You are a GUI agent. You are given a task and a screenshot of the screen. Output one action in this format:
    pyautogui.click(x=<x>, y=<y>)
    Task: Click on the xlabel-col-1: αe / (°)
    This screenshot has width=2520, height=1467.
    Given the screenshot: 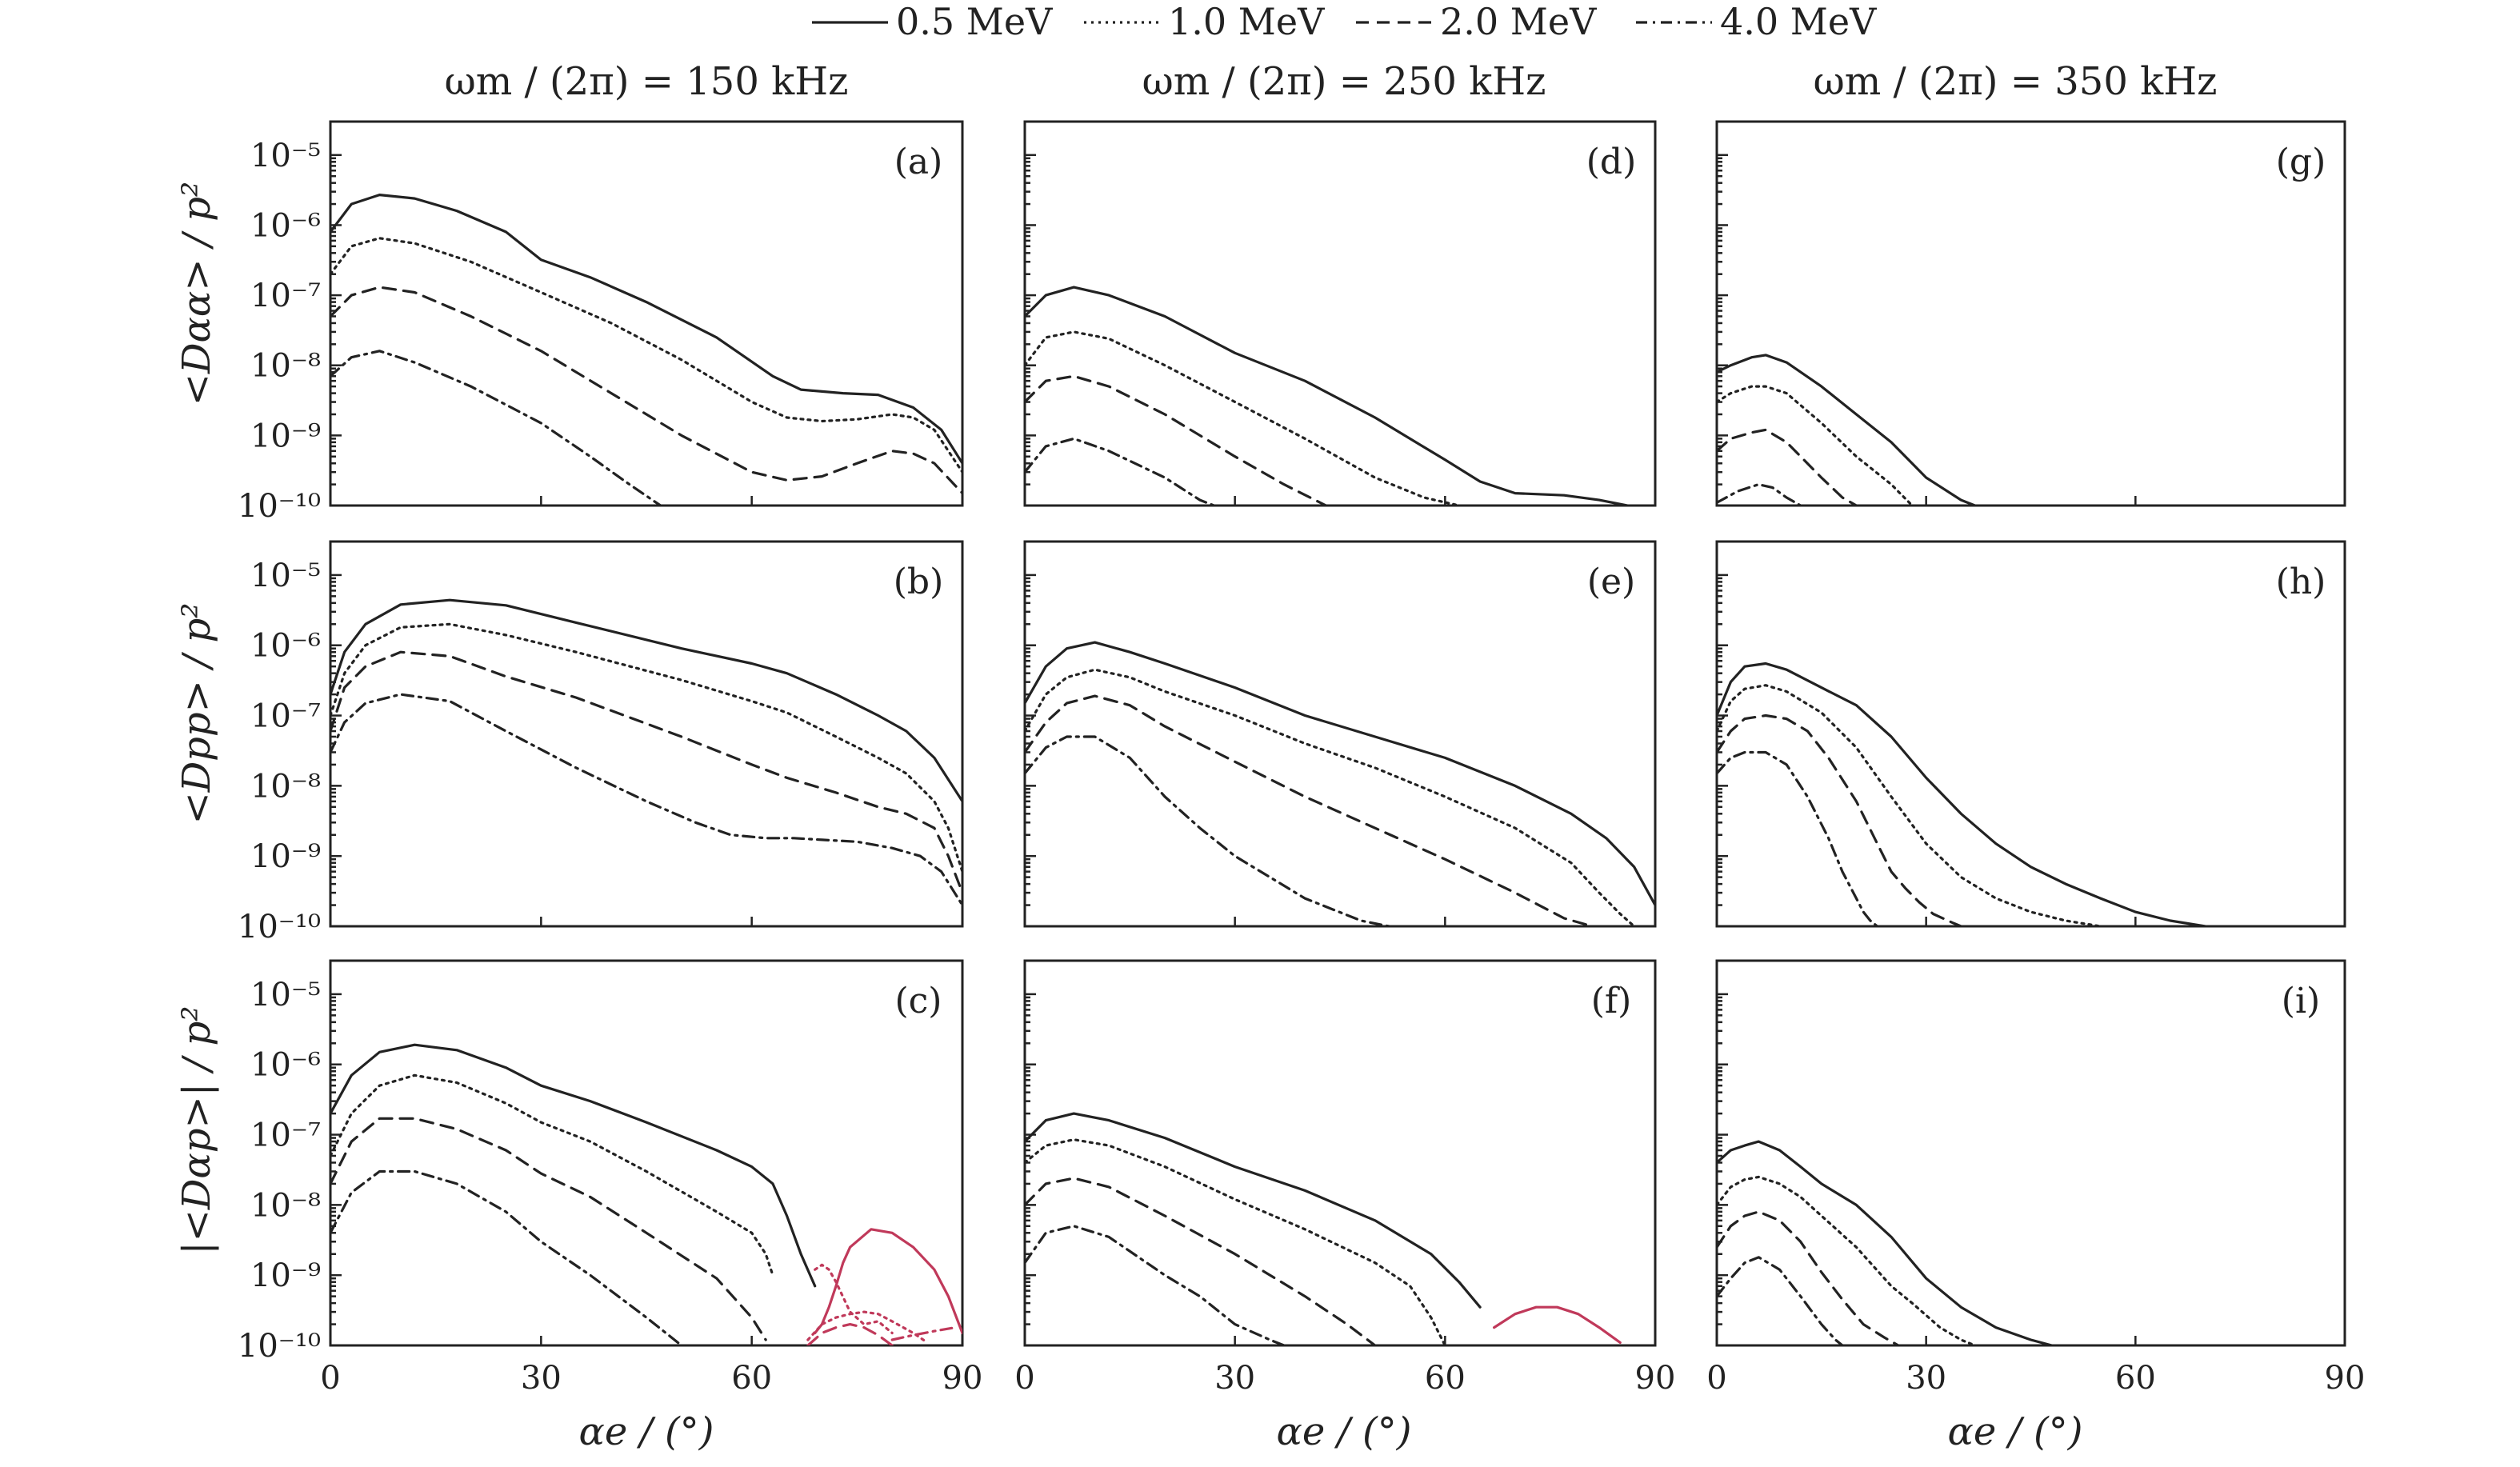 What is the action you would take?
    pyautogui.click(x=646, y=1432)
    